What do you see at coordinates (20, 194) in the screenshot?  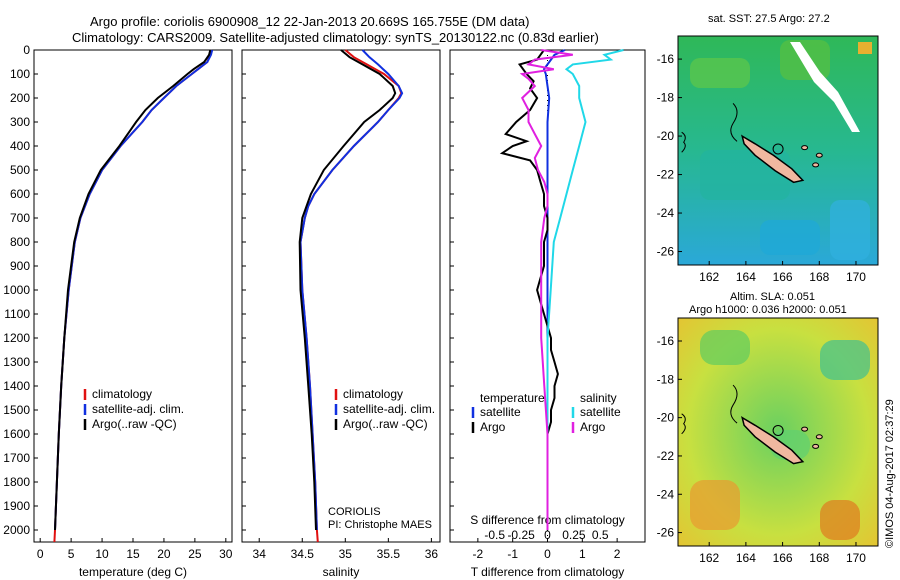 I see `y-tick-label: 600` at bounding box center [20, 194].